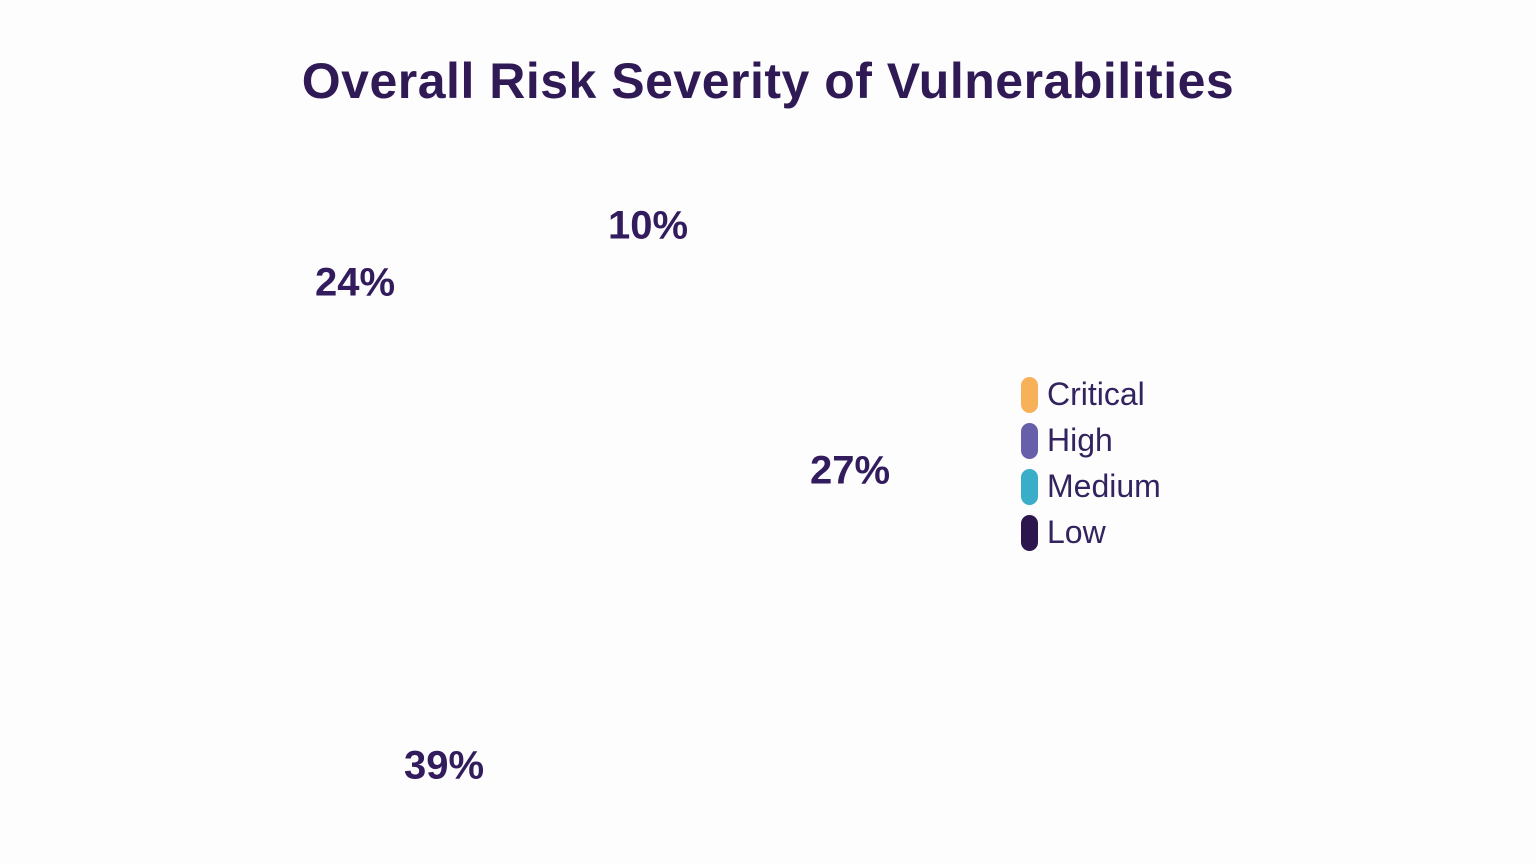  I want to click on legend-swatch-high-icon, so click(1029, 441).